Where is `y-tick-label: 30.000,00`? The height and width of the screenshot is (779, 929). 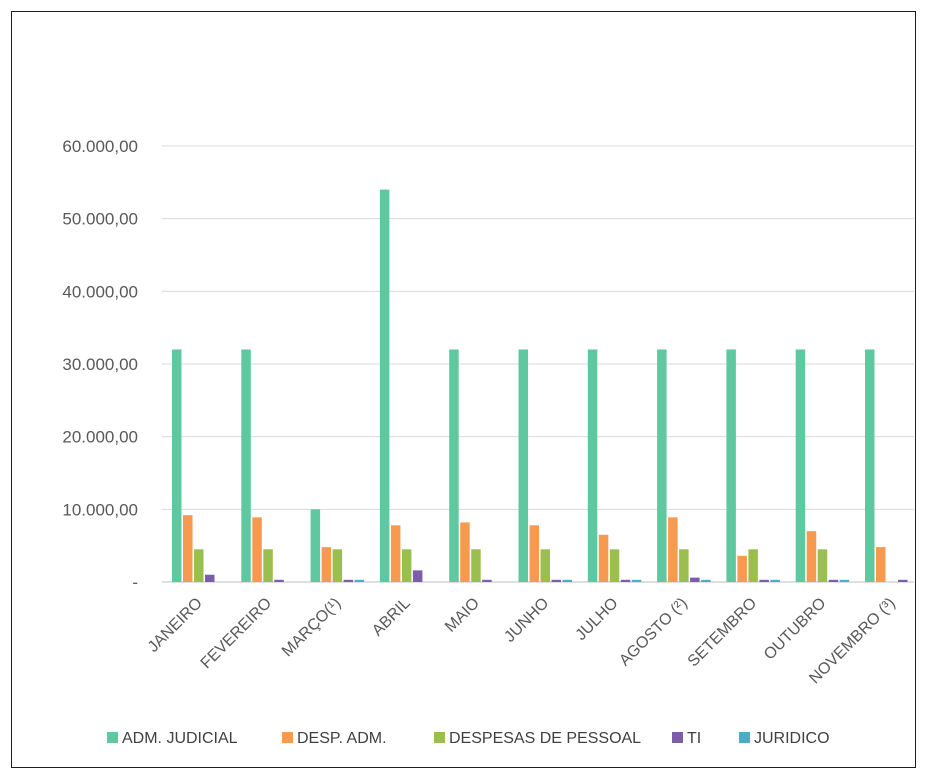 y-tick-label: 30.000,00 is located at coordinates (100, 364).